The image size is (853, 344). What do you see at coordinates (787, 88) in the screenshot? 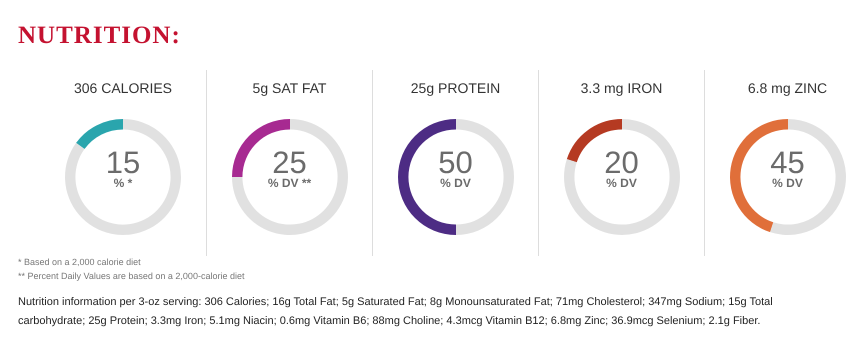
I see `chart-title: 6.8 mg ZINC` at bounding box center [787, 88].